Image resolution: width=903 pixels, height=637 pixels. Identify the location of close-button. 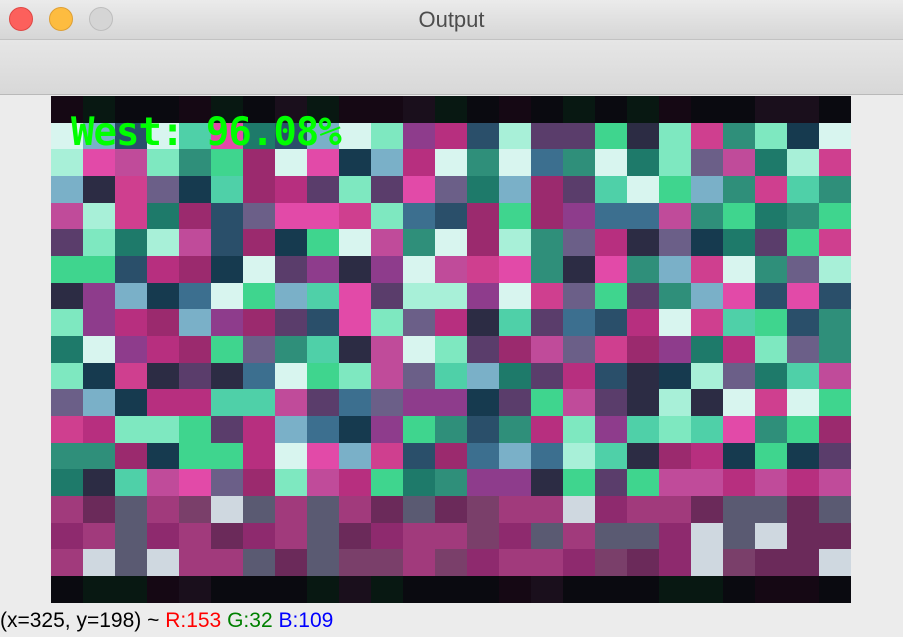
(21, 19).